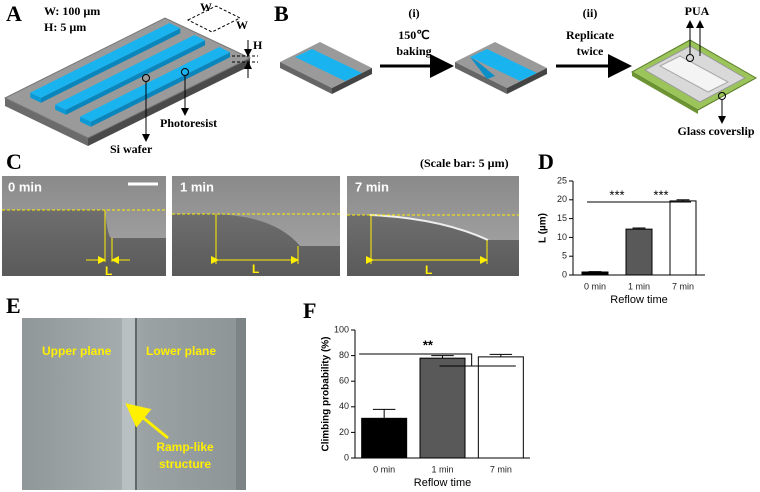 The width and height of the screenshot is (760, 492). I want to click on significance-bracket, so click(437, 360).